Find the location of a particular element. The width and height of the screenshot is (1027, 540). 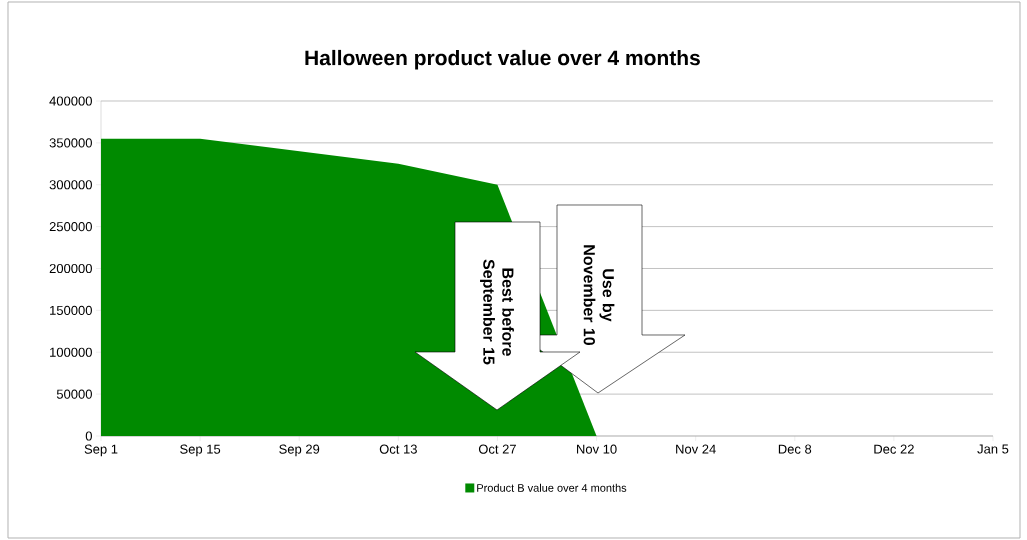

y-tick-label: 150000 is located at coordinates (71, 310).